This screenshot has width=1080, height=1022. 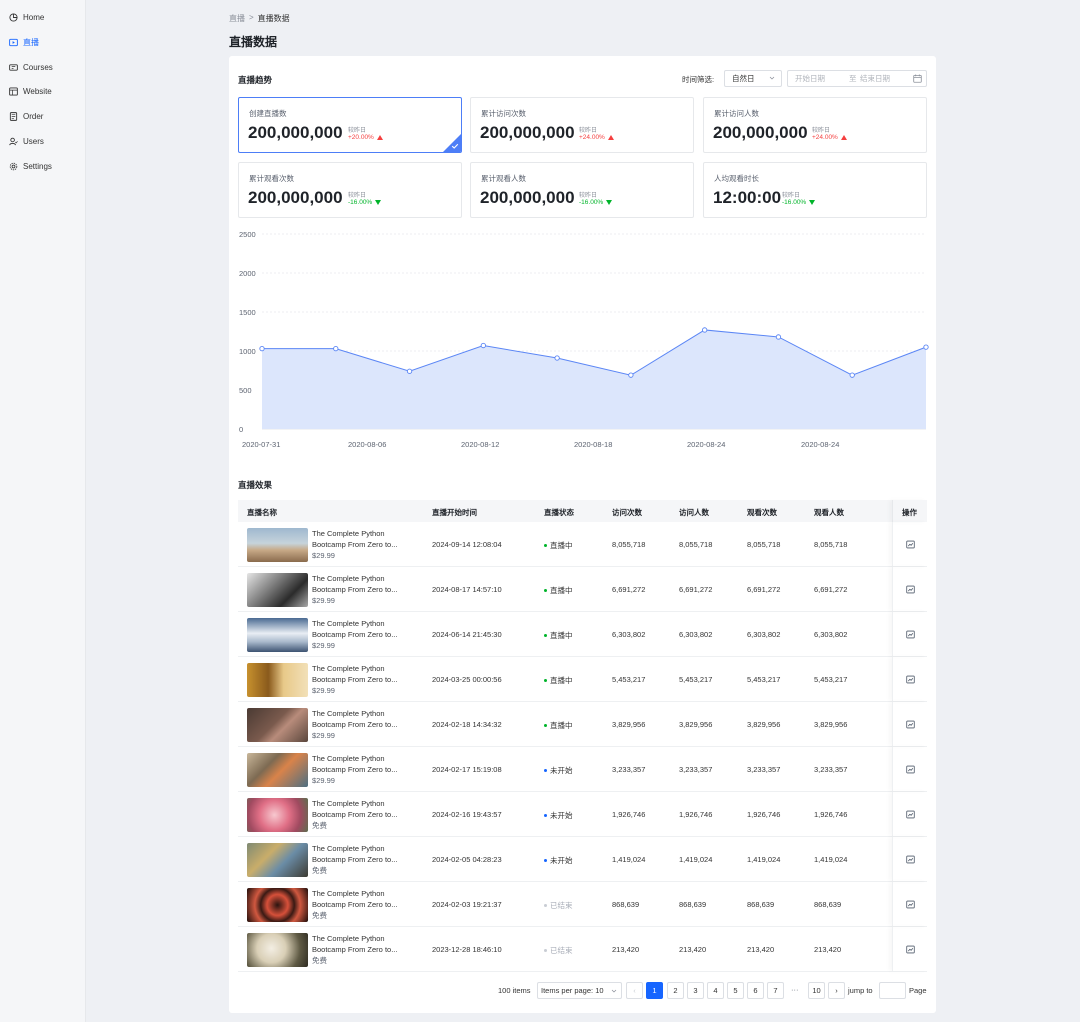 I want to click on visitors-cell: 6,303,802, so click(x=696, y=634).